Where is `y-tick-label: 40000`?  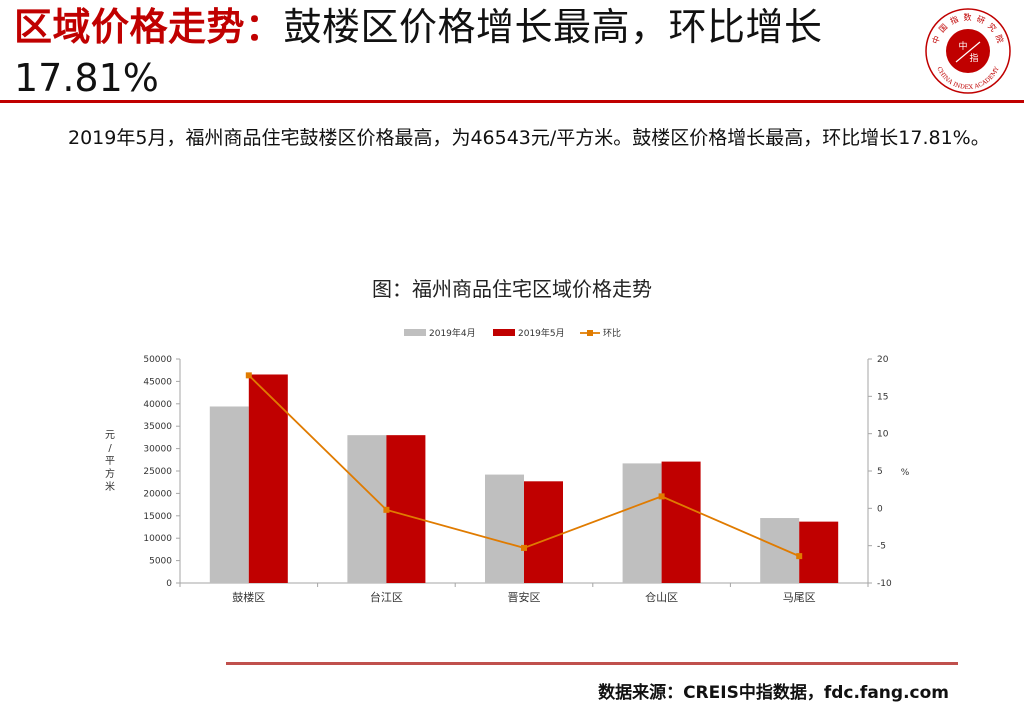 y-tick-label: 40000 is located at coordinates (157, 405).